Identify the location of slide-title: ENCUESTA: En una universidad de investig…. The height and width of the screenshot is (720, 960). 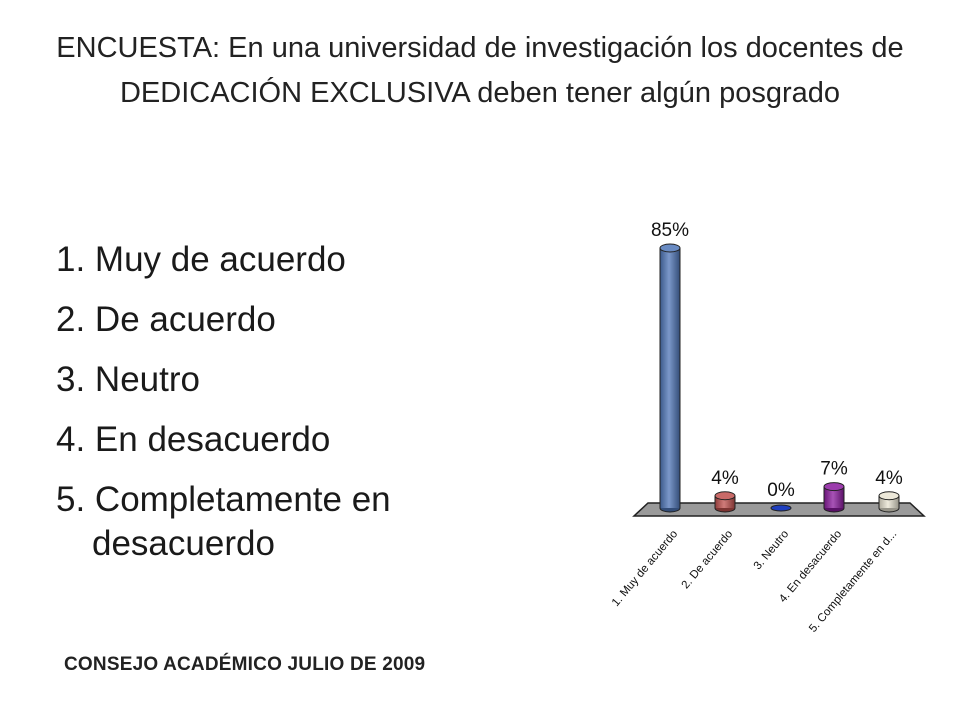
(480, 70).